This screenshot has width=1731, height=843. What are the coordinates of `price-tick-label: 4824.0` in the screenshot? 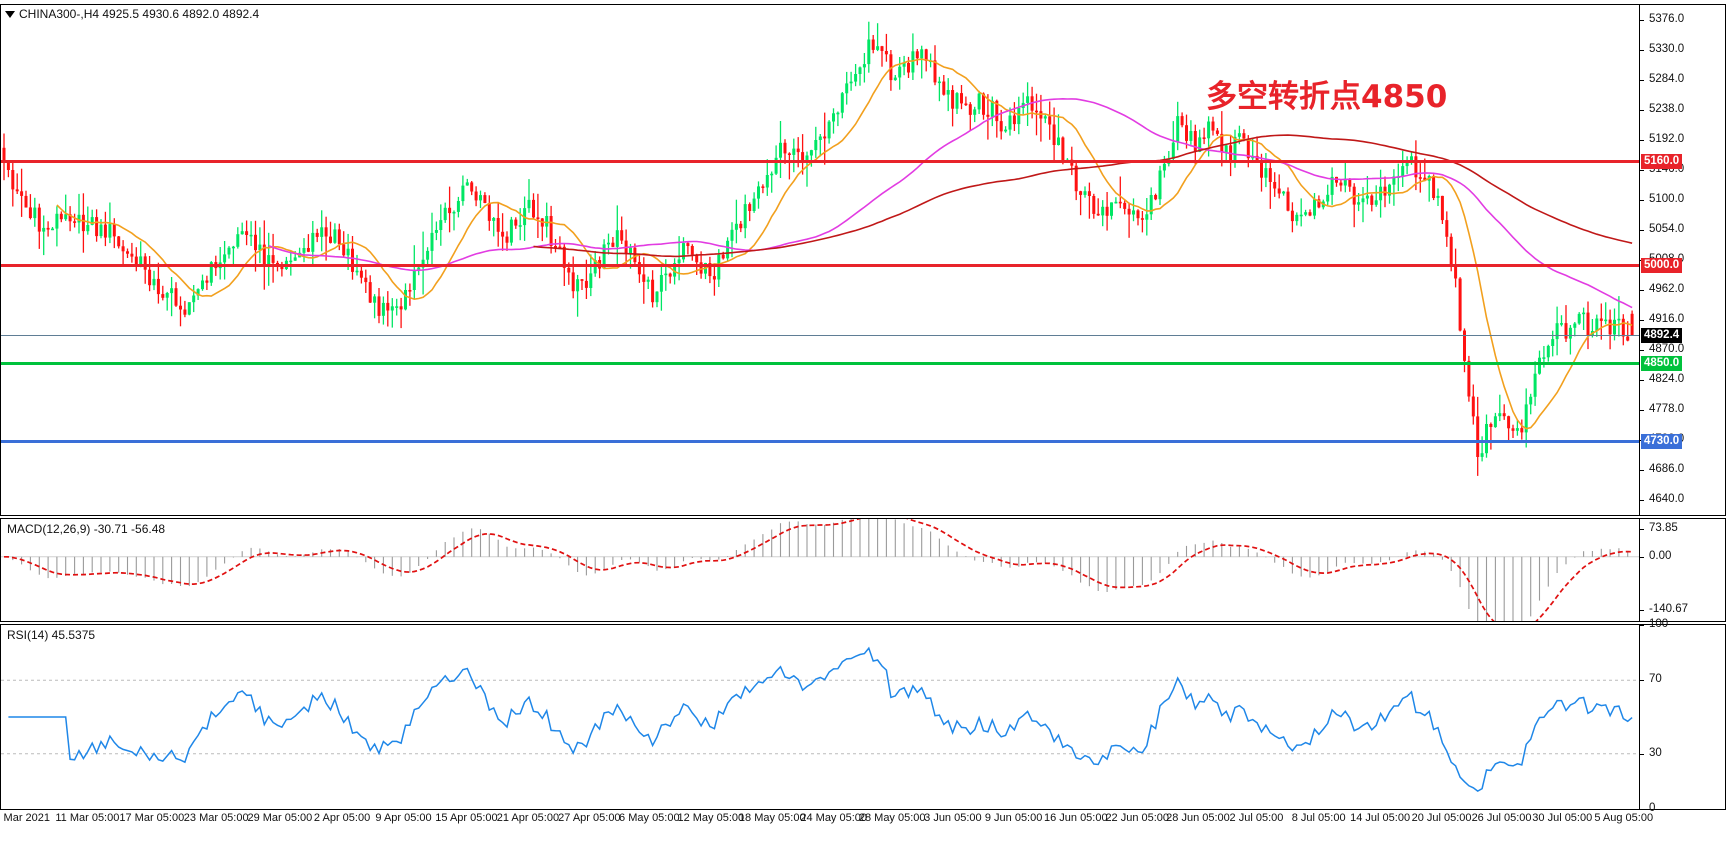 It's located at (1667, 379).